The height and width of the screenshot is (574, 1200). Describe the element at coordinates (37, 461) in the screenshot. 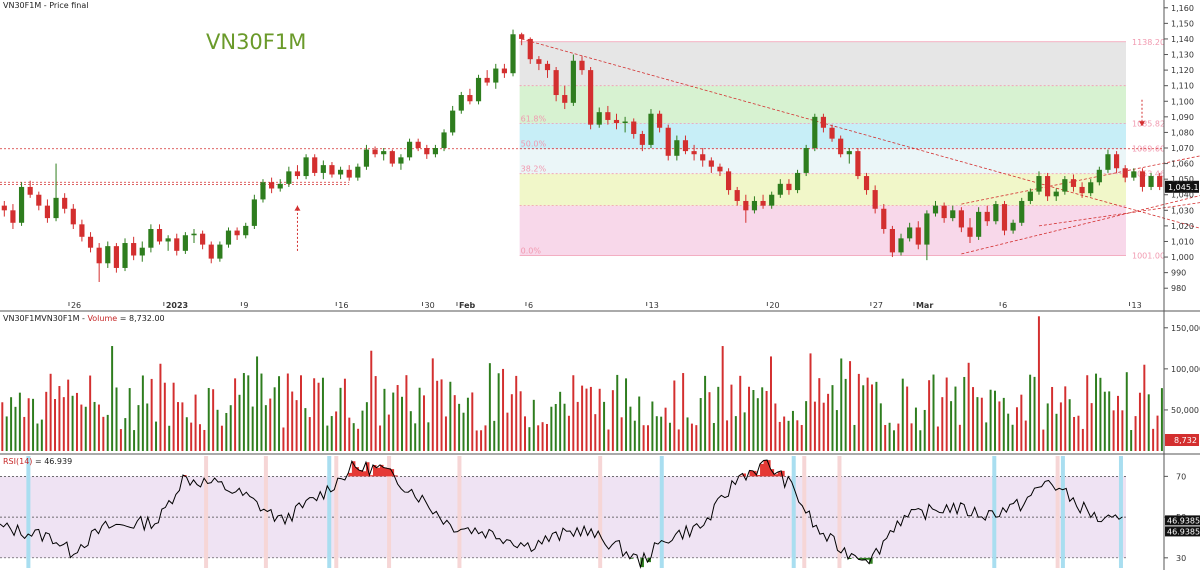

I see `rsi-panel-label: RSI(14) = 46.939` at that location.